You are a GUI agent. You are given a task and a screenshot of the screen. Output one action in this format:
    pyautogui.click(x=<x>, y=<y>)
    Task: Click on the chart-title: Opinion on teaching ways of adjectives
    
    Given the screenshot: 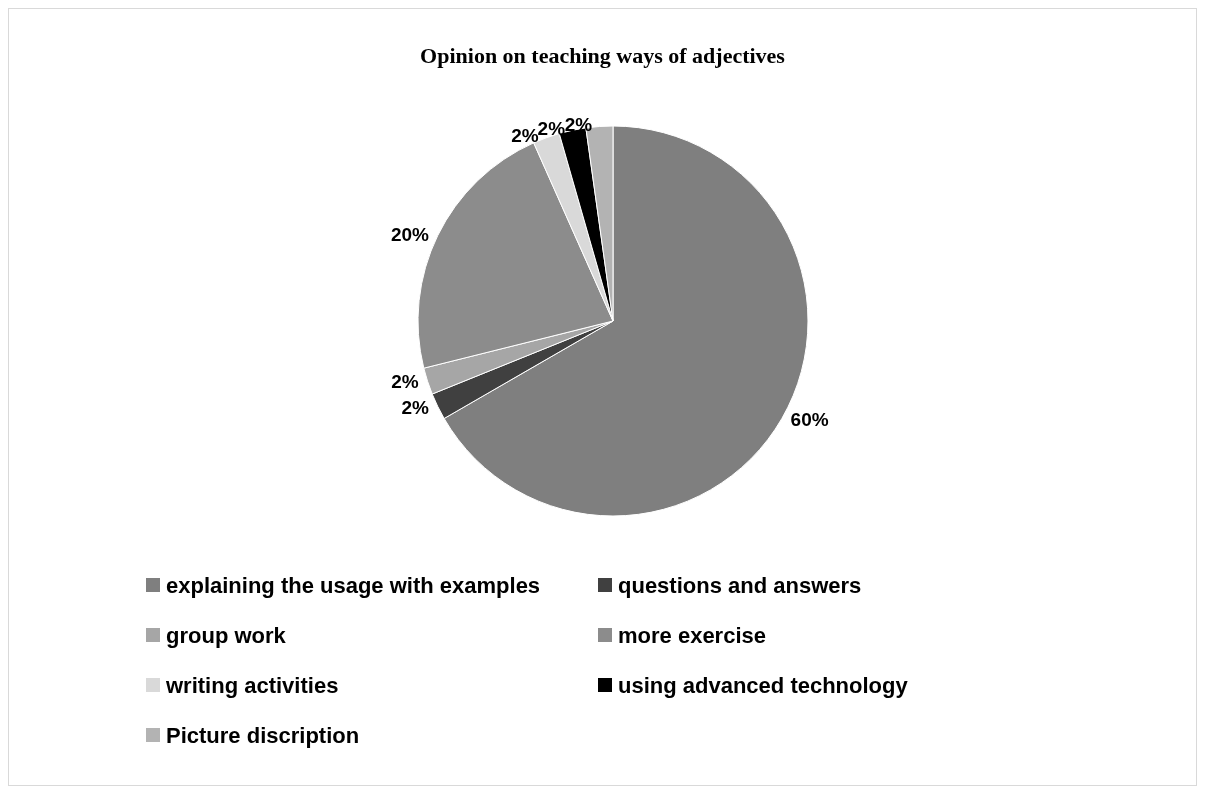 What is the action you would take?
    pyautogui.click(x=603, y=55)
    